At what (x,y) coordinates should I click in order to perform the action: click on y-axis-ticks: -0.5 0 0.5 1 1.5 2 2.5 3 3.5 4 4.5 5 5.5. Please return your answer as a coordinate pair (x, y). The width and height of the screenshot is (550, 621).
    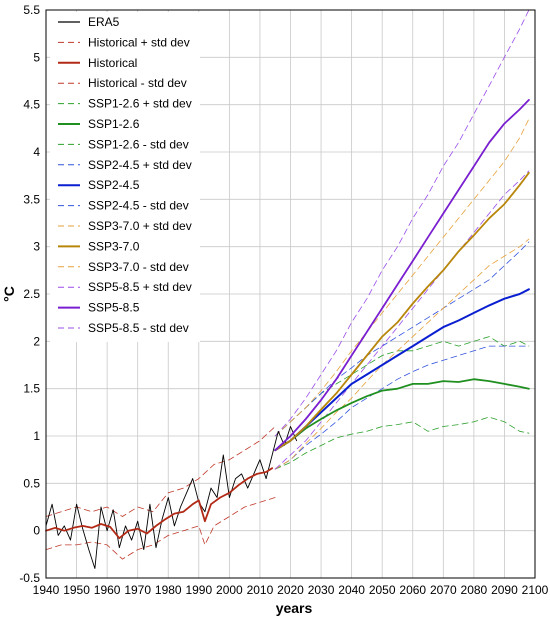
    Looking at the image, I should click on (29, 294).